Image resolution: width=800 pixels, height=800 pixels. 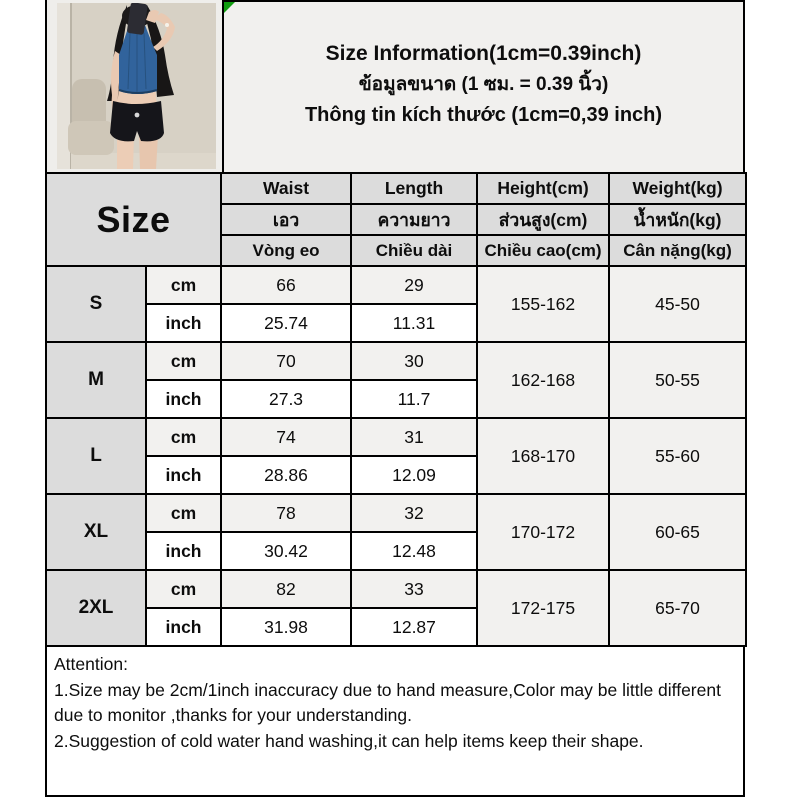 I want to click on waist-cm-value: 66, so click(x=286, y=285).